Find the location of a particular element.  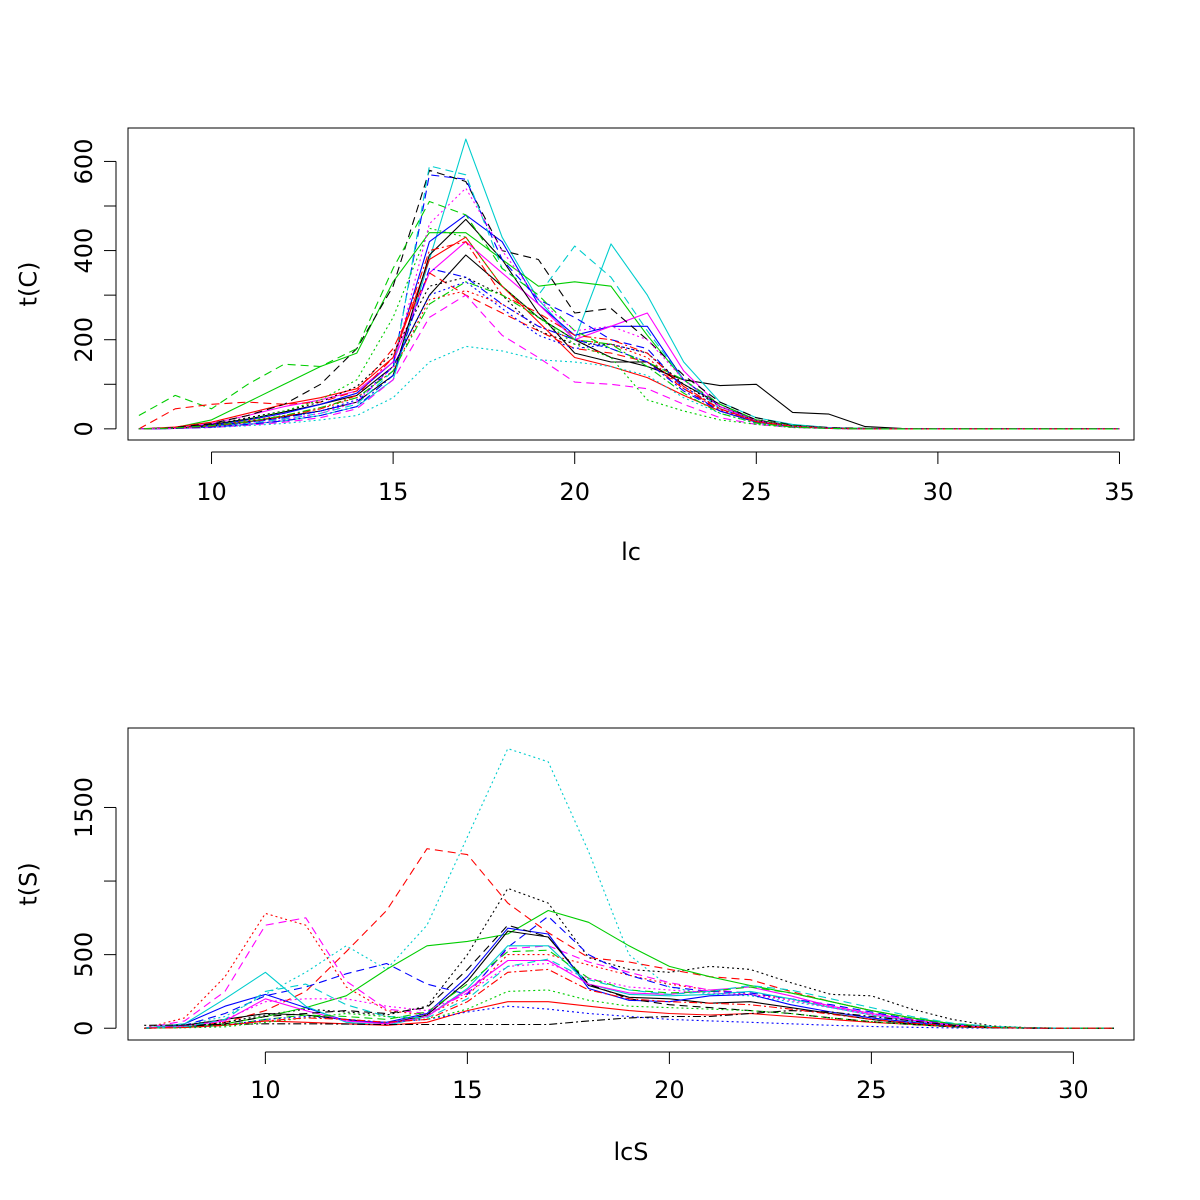

x-axis-label: lc is located at coordinates (631, 552).